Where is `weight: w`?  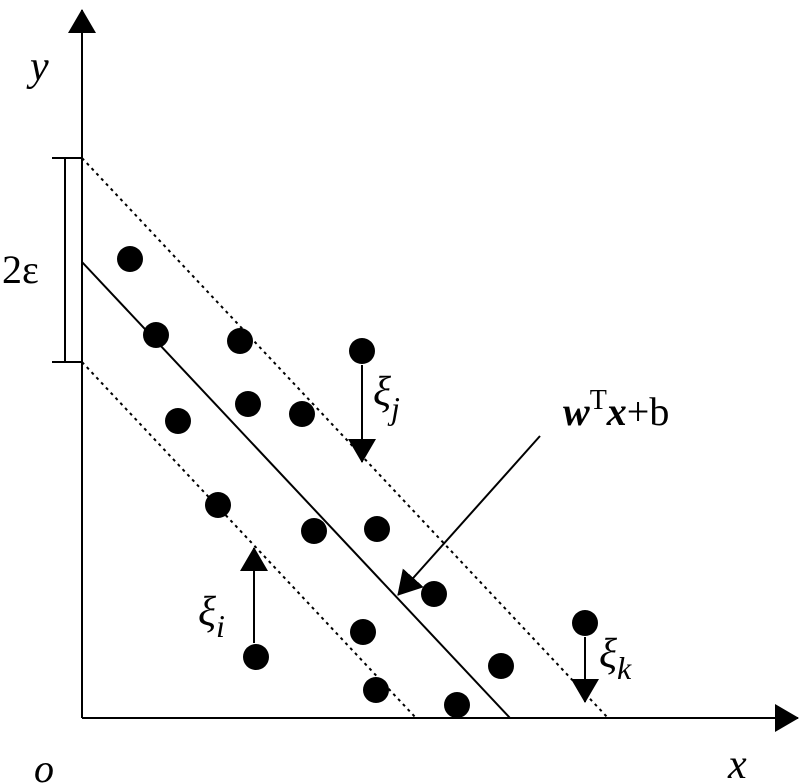 weight: w is located at coordinates (576, 411).